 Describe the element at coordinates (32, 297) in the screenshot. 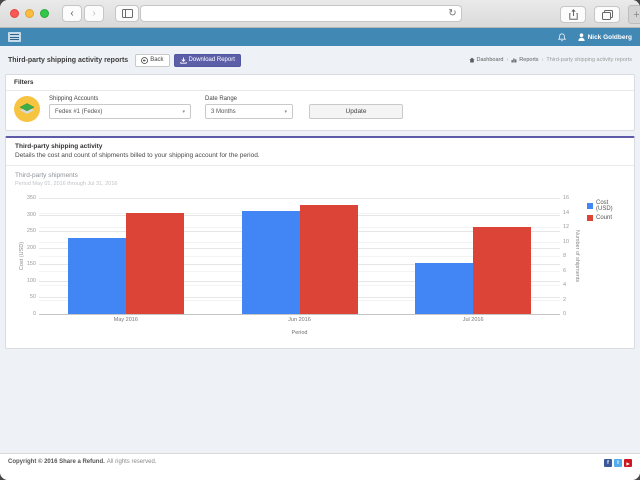

I see `y-axis-tick-label-left: 50` at that location.